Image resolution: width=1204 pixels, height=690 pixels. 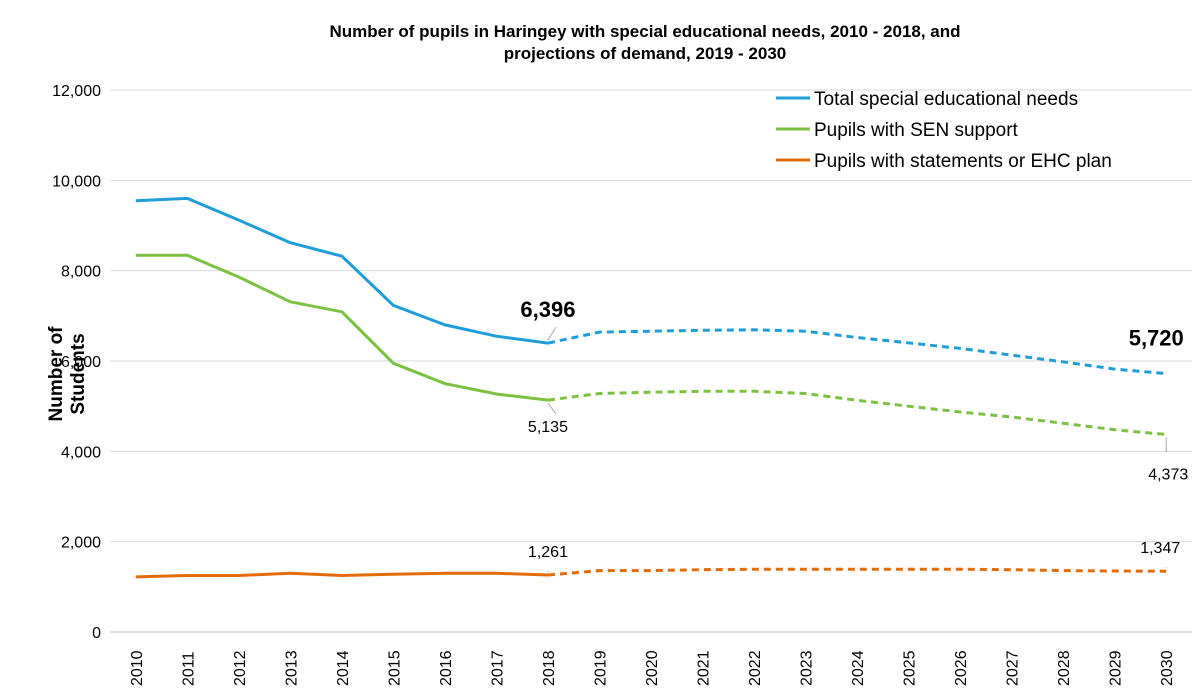 I want to click on y-tick-label: 0, so click(x=96, y=633).